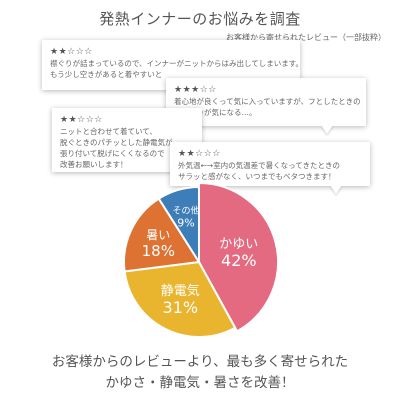  What do you see at coordinates (112, 153) in the screenshot?
I see `review-text-line: 張り付いて脱げにくくなるので` at bounding box center [112, 153].